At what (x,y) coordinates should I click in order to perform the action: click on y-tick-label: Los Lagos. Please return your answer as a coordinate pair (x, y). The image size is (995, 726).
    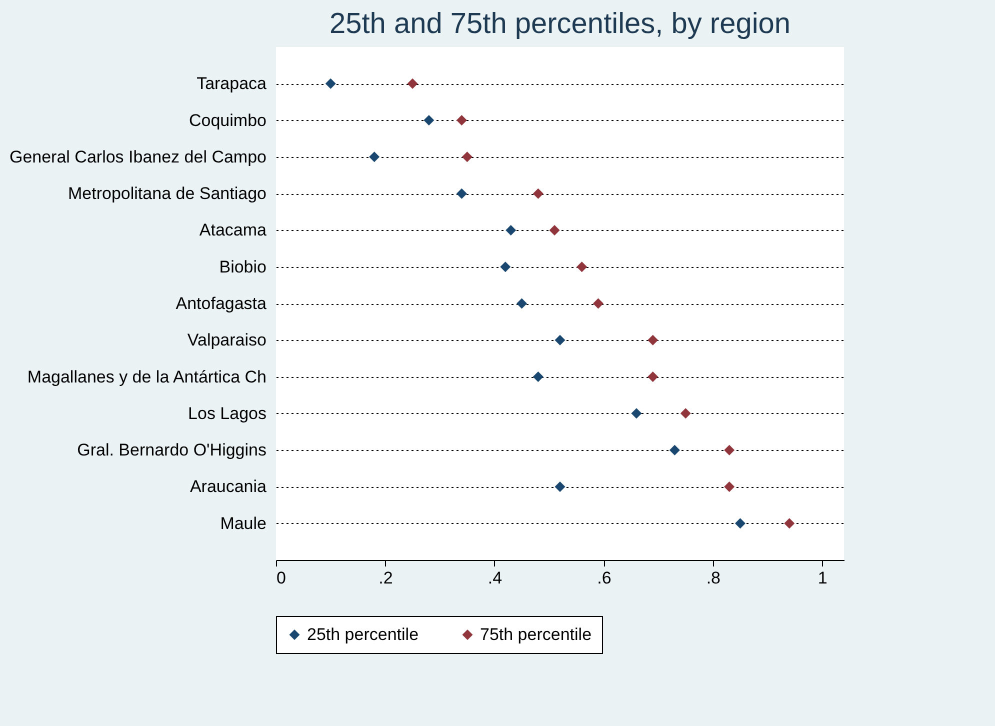
    Looking at the image, I should click on (227, 413).